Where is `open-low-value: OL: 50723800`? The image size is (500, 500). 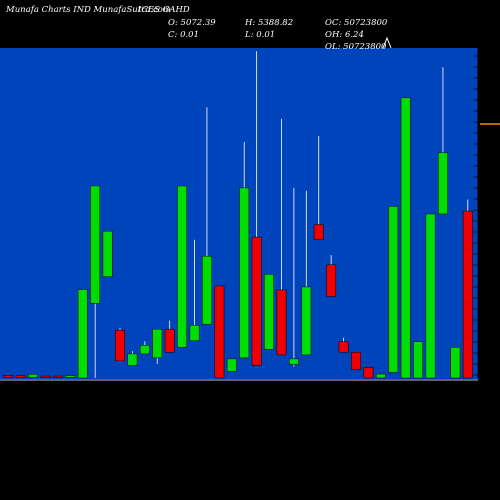
open-low-value: OL: 50723800 is located at coordinates (356, 47).